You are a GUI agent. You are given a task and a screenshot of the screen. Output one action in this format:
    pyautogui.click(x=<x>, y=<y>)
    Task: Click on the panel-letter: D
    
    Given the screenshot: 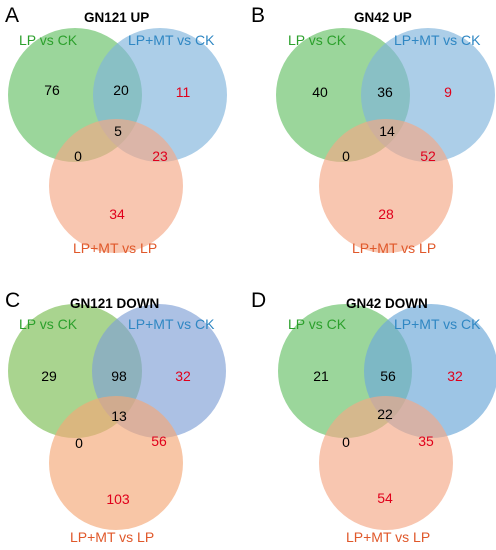 What is the action you would take?
    pyautogui.click(x=259, y=300)
    